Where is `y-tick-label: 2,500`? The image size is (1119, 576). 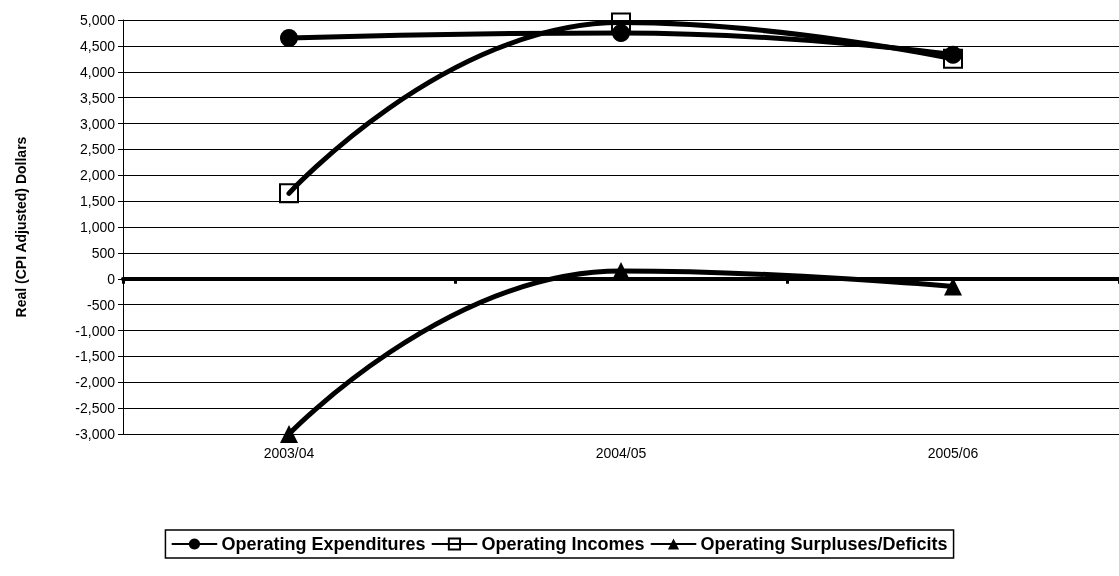
y-tick-label: 2,500 is located at coordinates (97, 149).